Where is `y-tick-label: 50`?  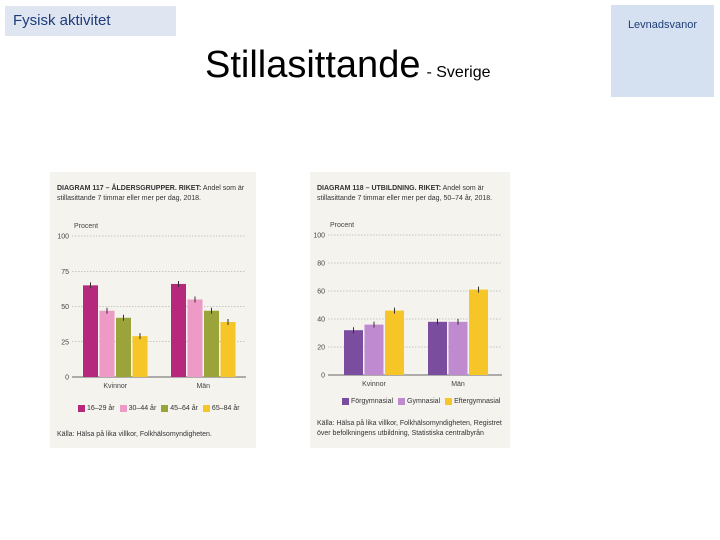 y-tick-label: 50 is located at coordinates (65, 307).